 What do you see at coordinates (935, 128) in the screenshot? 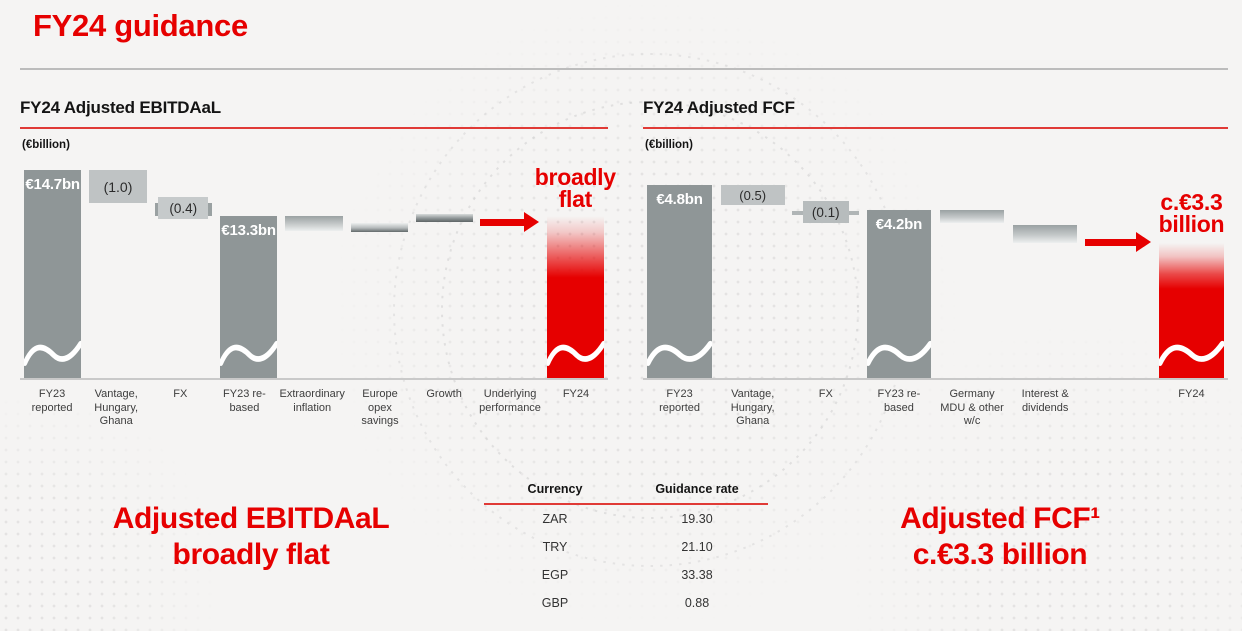
I see `fcf-title-rule` at bounding box center [935, 128].